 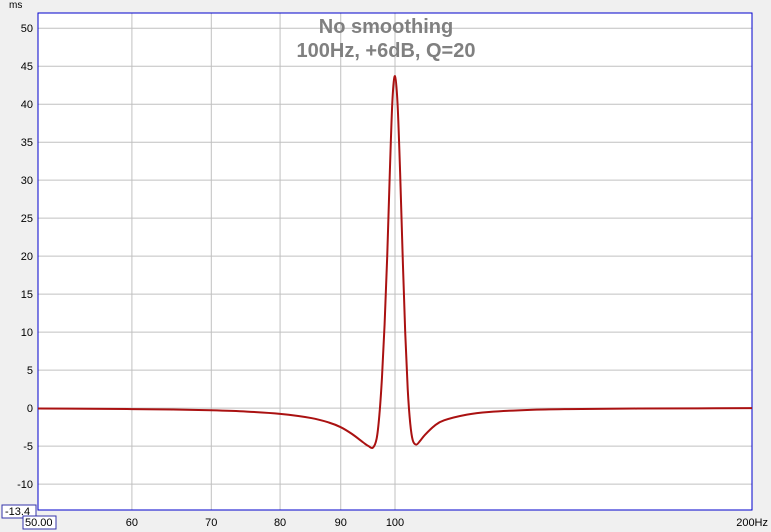 I want to click on y-min-readout: -13.4, so click(x=19, y=511).